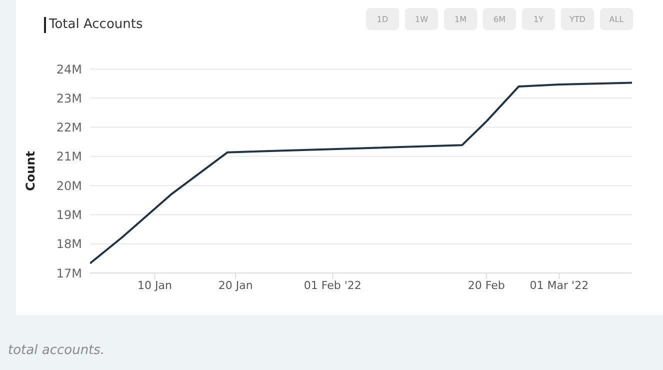 Image resolution: width=663 pixels, height=370 pixels. Describe the element at coordinates (235, 285) in the screenshot. I see `x-tick-label: 20 Jan` at that location.